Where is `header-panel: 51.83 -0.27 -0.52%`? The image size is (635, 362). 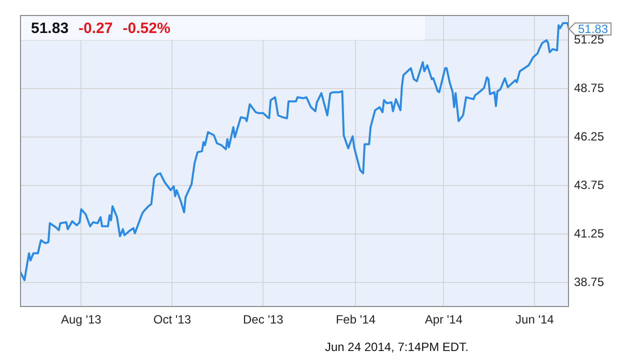
header-panel: 51.83 -0.27 -0.52% is located at coordinates (223, 28).